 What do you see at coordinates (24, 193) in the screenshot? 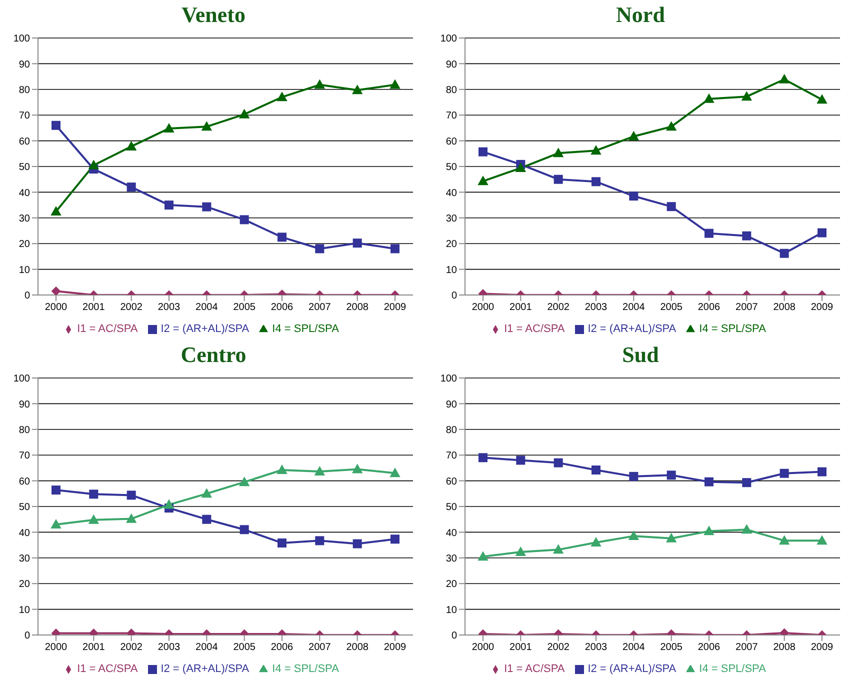
I see `y-tick-label: 40` at bounding box center [24, 193].